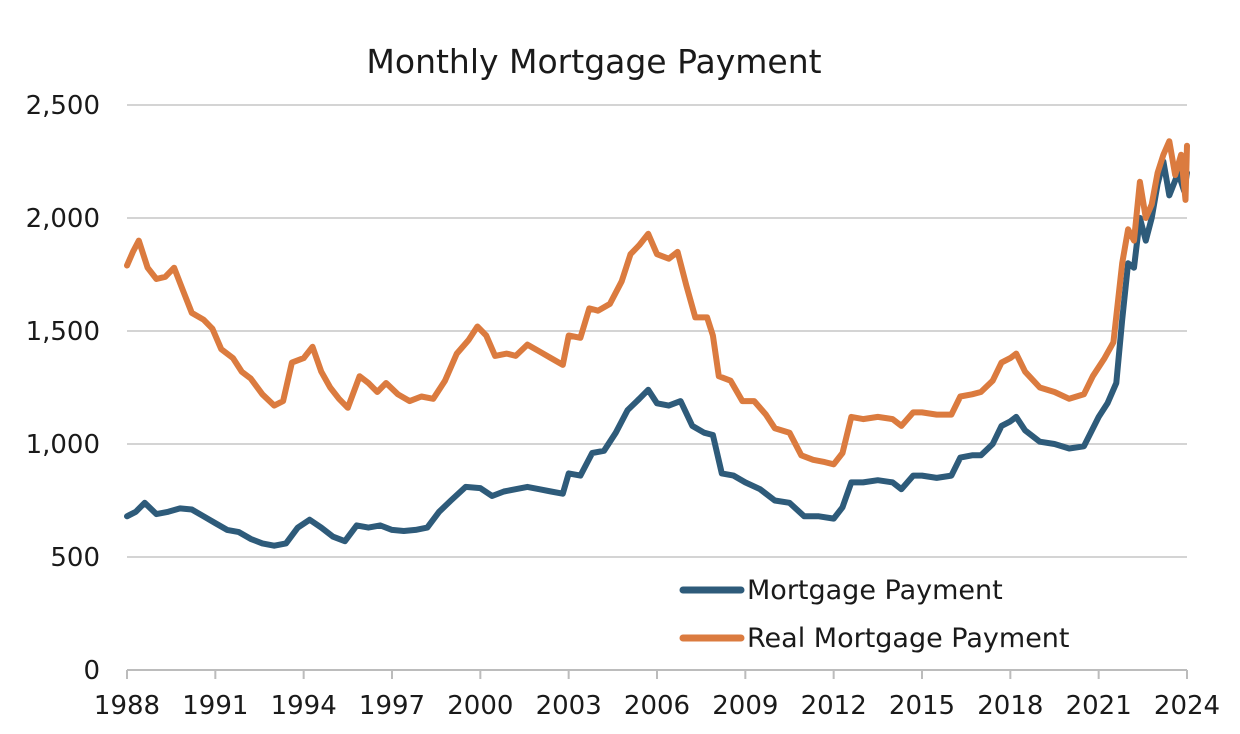 This screenshot has width=1240, height=734. Describe the element at coordinates (63, 332) in the screenshot. I see `y-tick-label: 1,500` at that location.